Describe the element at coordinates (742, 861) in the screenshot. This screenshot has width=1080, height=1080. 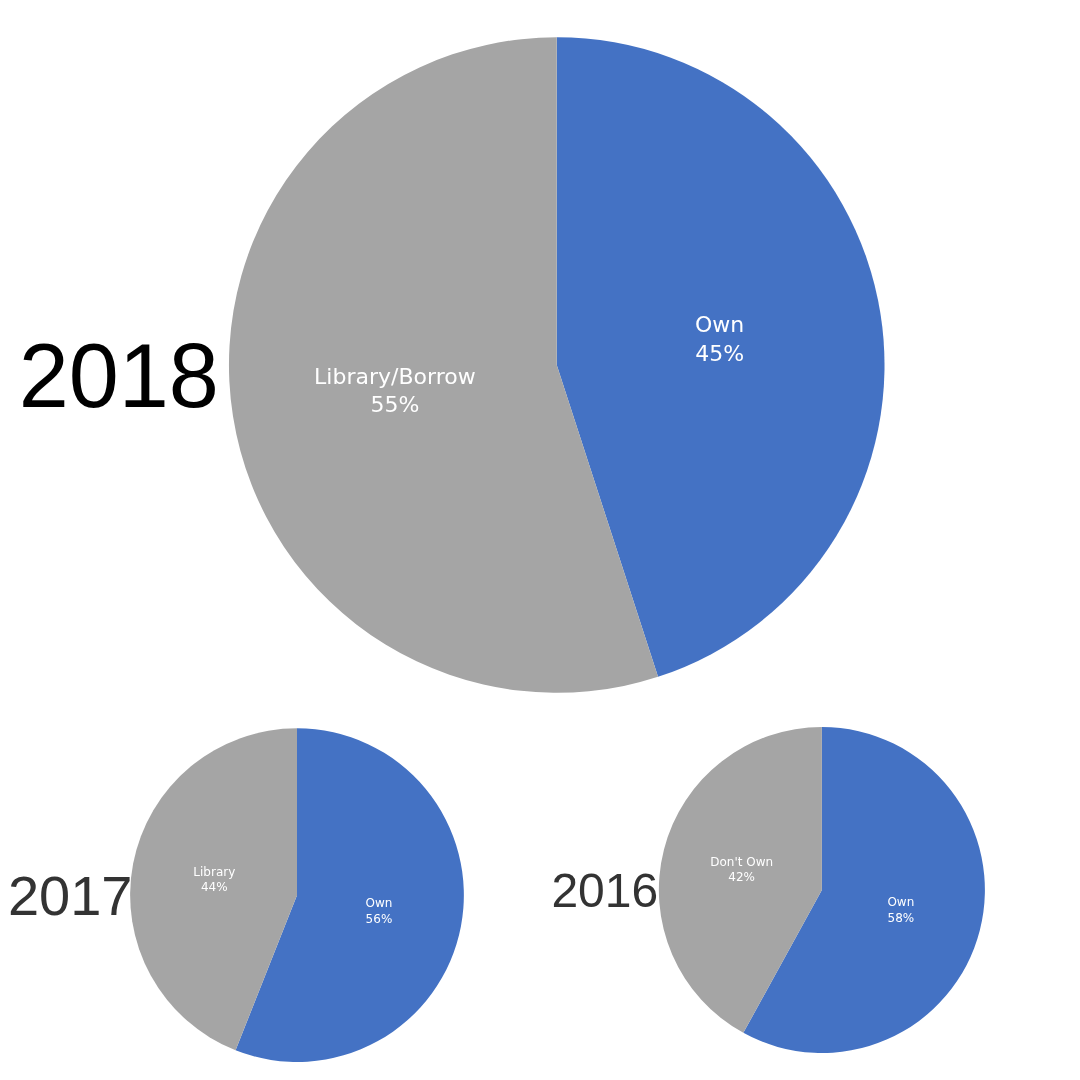
I see `slice-label: Don't Own` at that location.